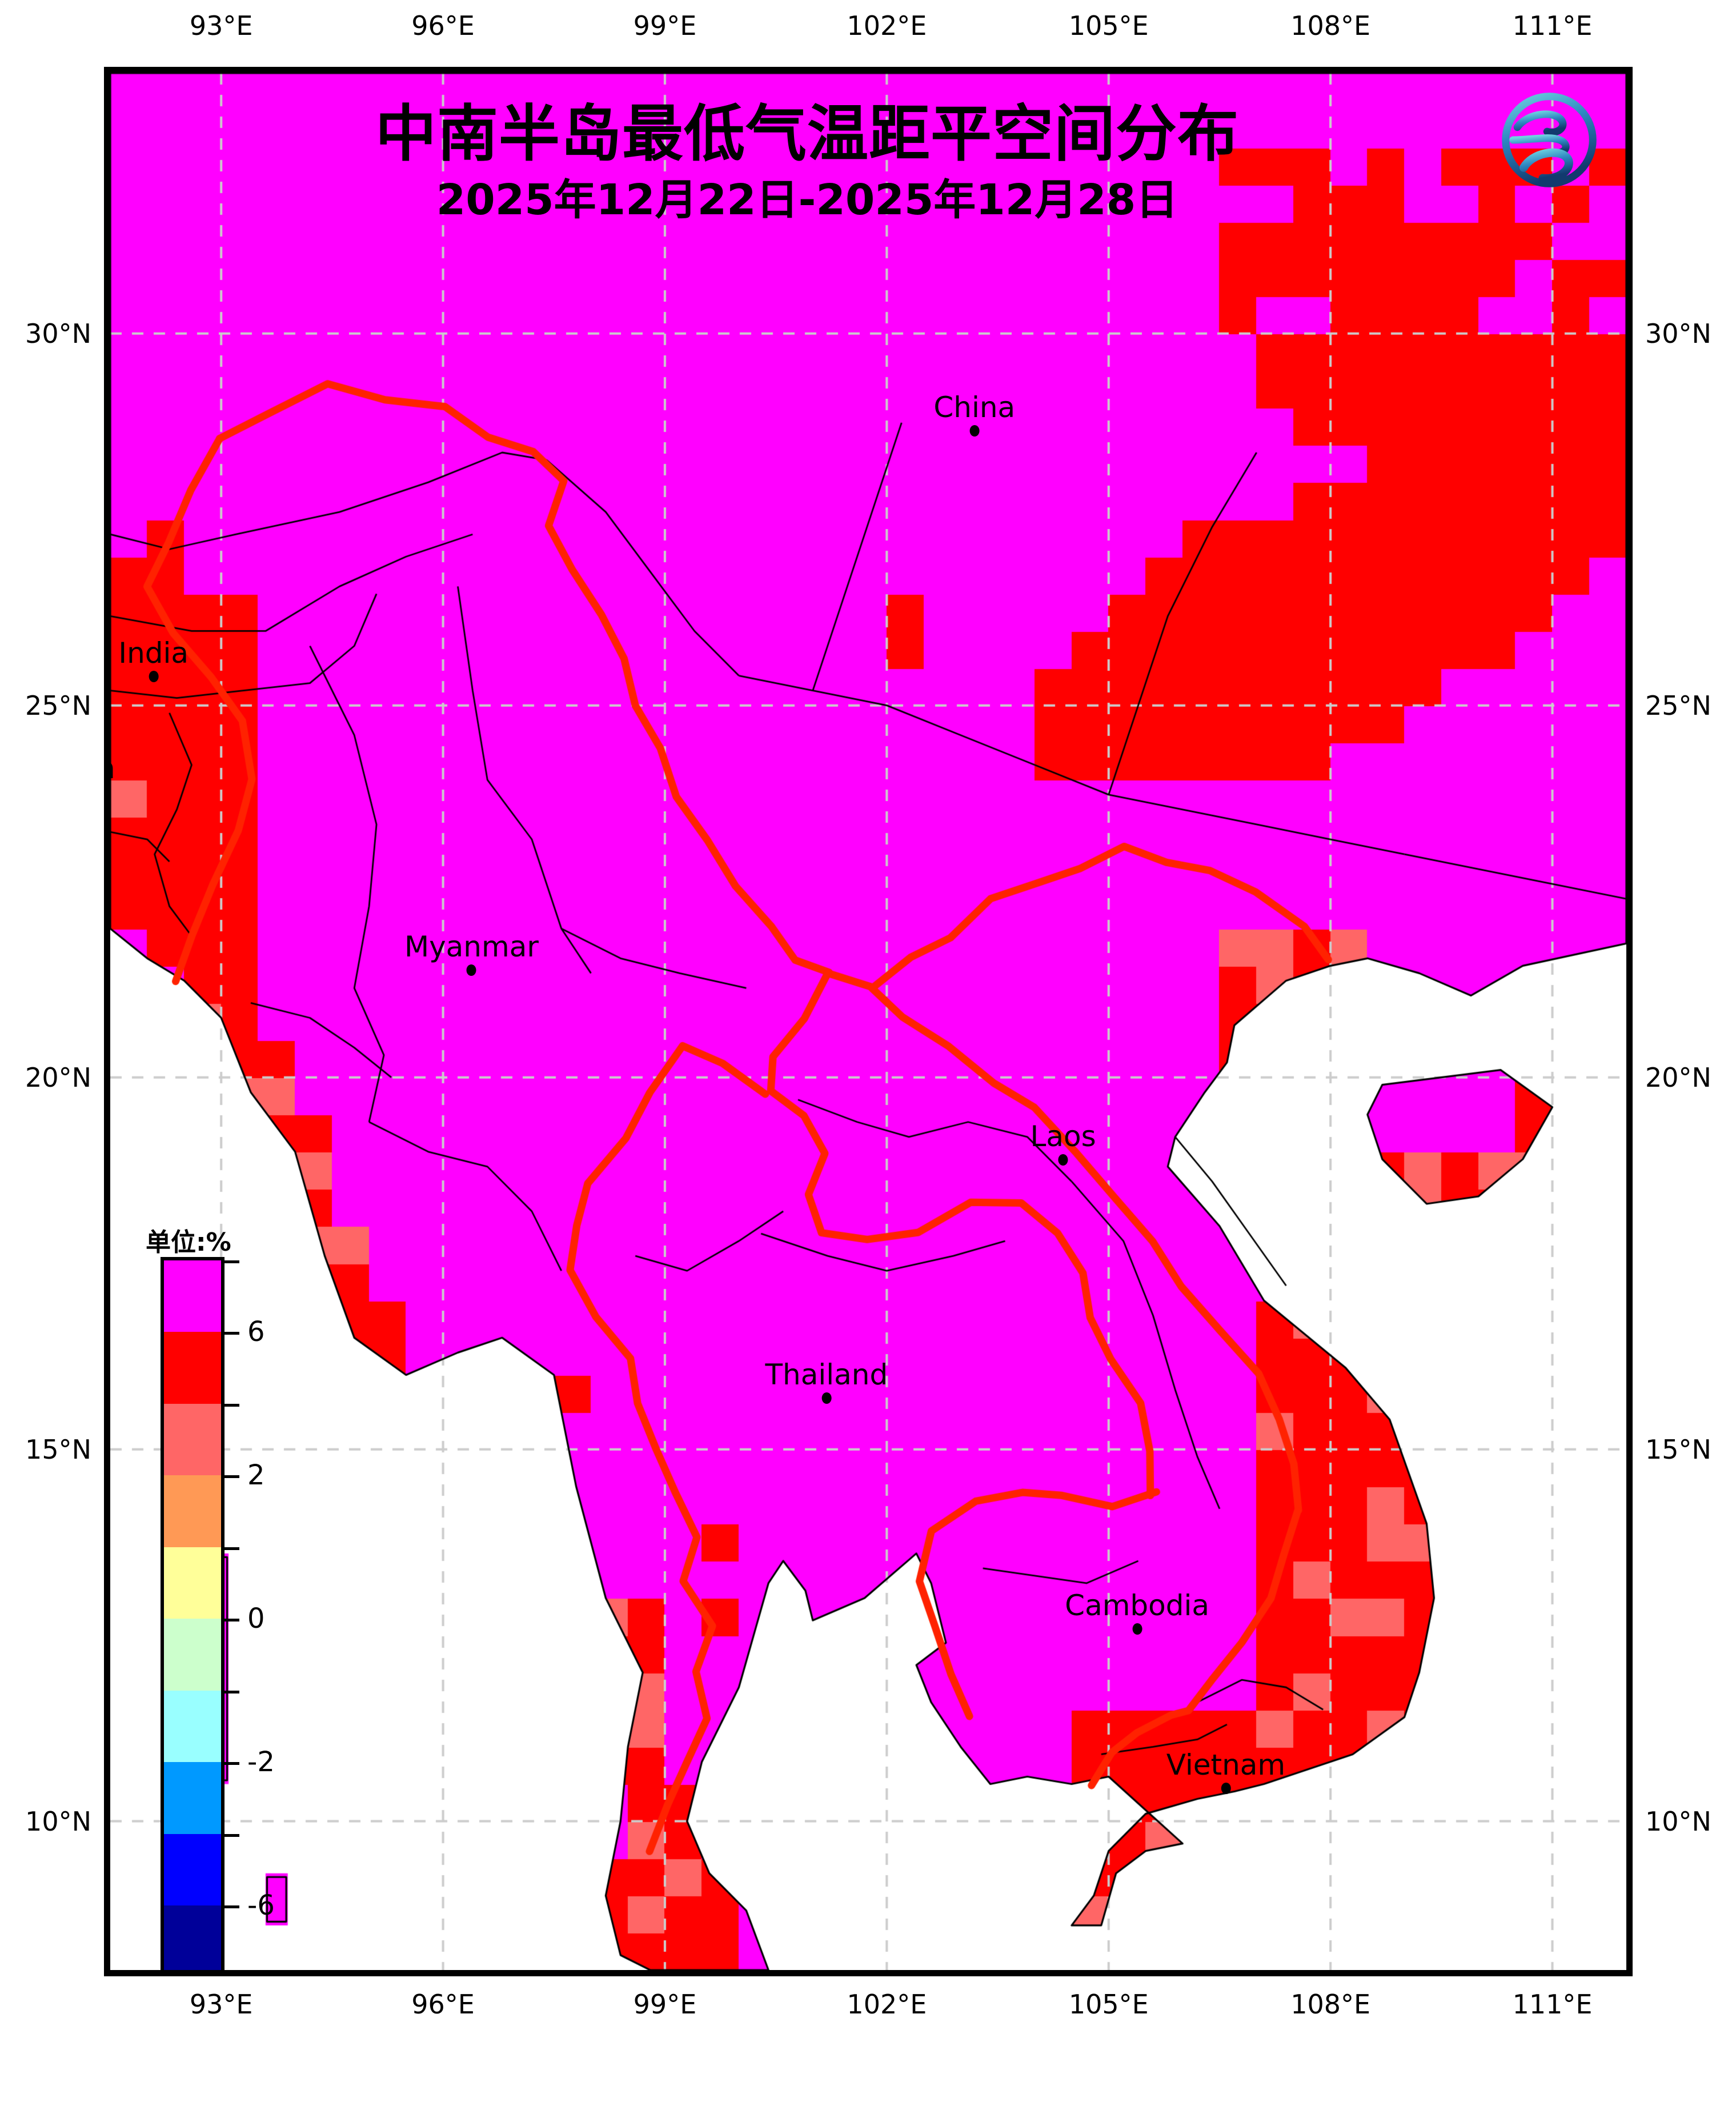  I want to click on colorbar-gradient, so click(192, 1614).